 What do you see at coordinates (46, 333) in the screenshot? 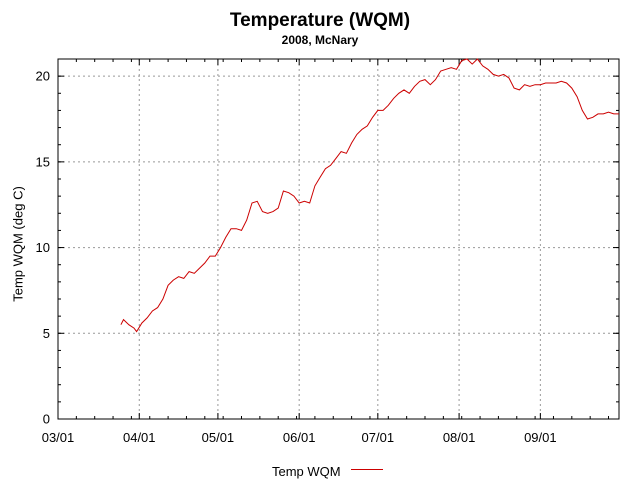
I see `y-tick-label: 5` at bounding box center [46, 333].